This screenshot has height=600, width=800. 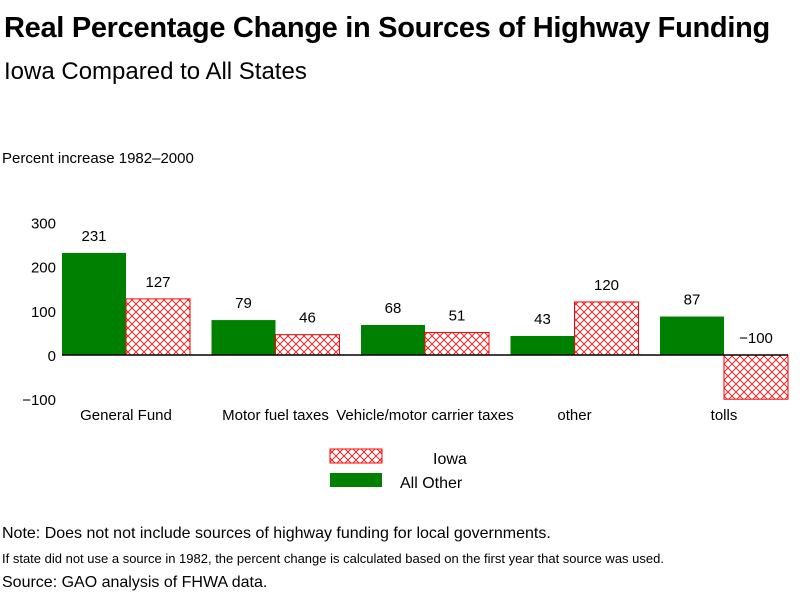 I want to click on legend: Iowa All Other, so click(x=398, y=470).